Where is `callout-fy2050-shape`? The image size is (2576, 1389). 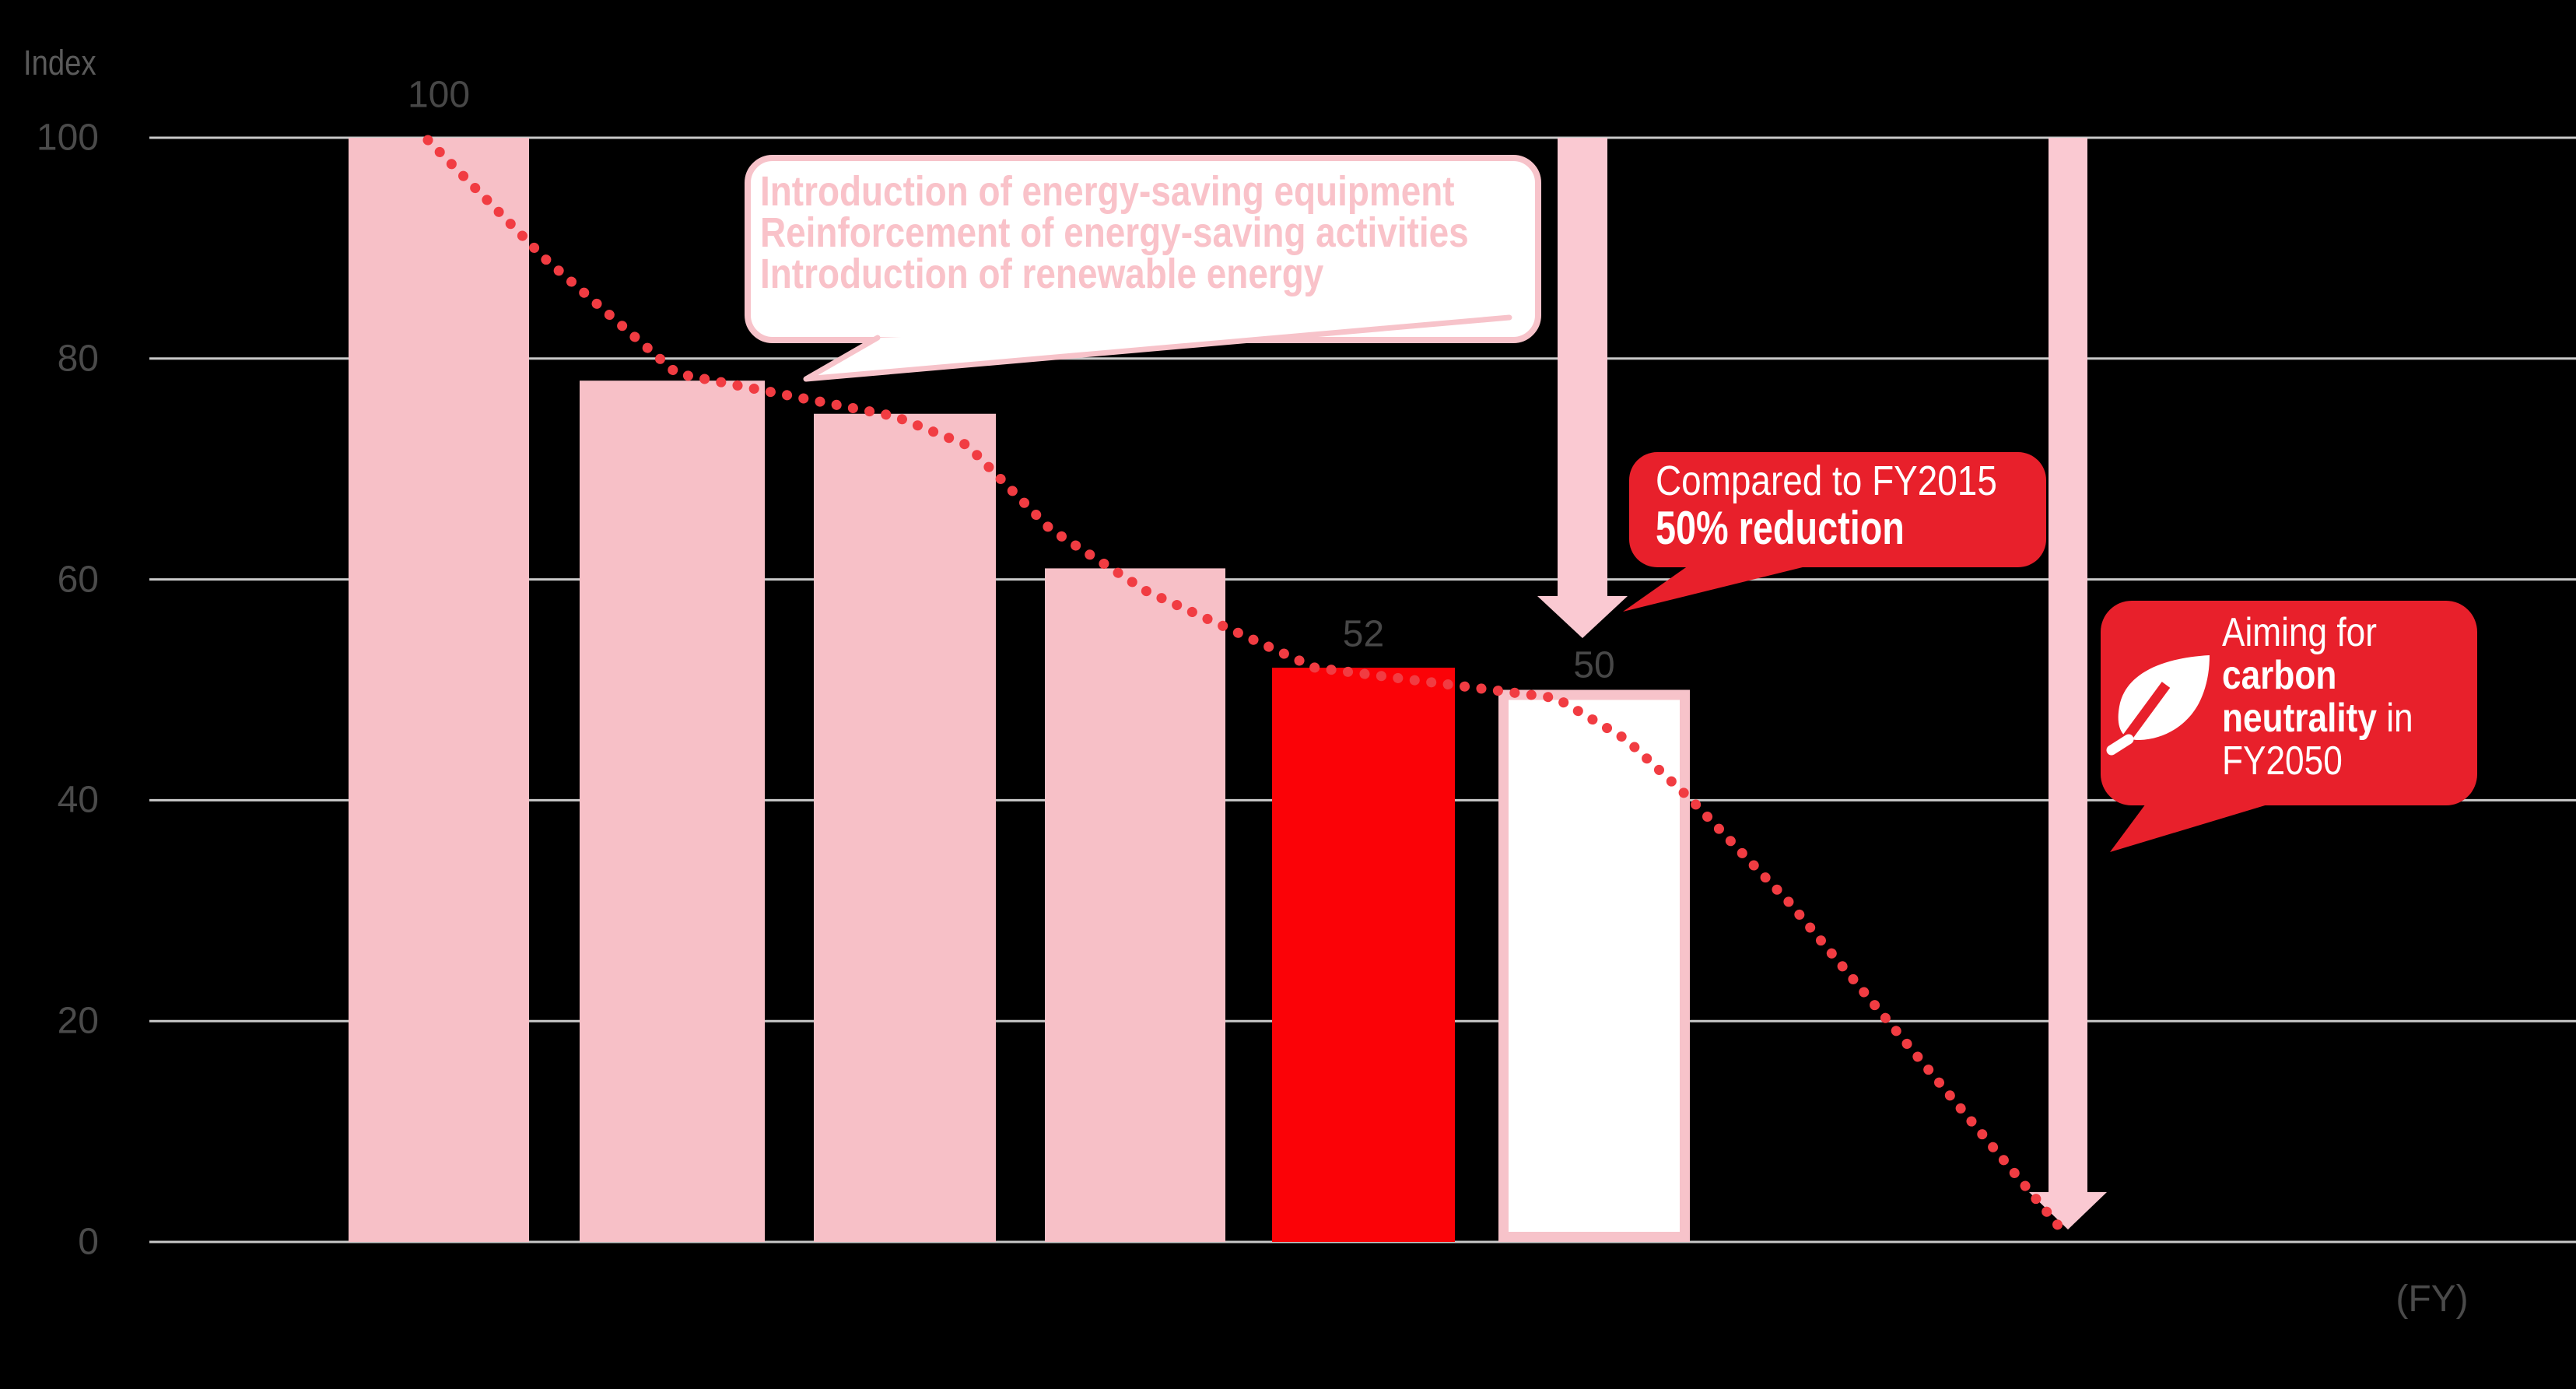 callout-fy2050-shape is located at coordinates (2289, 726).